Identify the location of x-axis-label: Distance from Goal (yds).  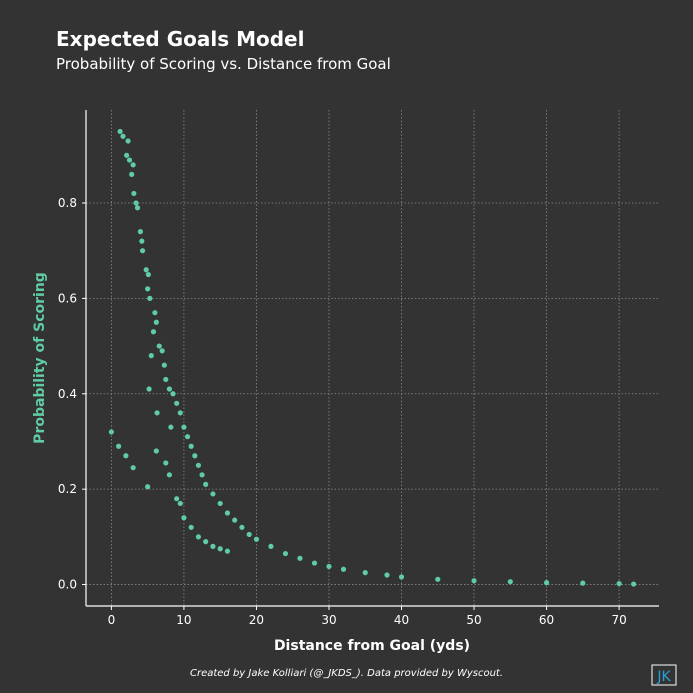
(372, 646).